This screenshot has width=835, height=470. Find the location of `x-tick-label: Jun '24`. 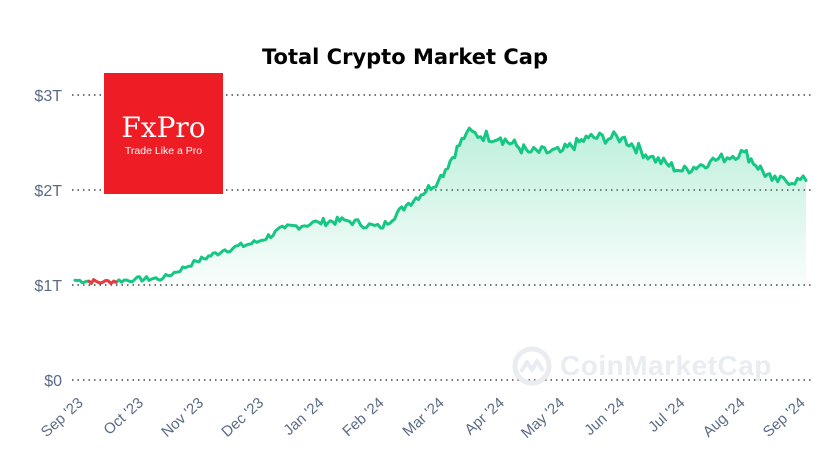

x-tick-label: Jun '24 is located at coordinates (604, 416).